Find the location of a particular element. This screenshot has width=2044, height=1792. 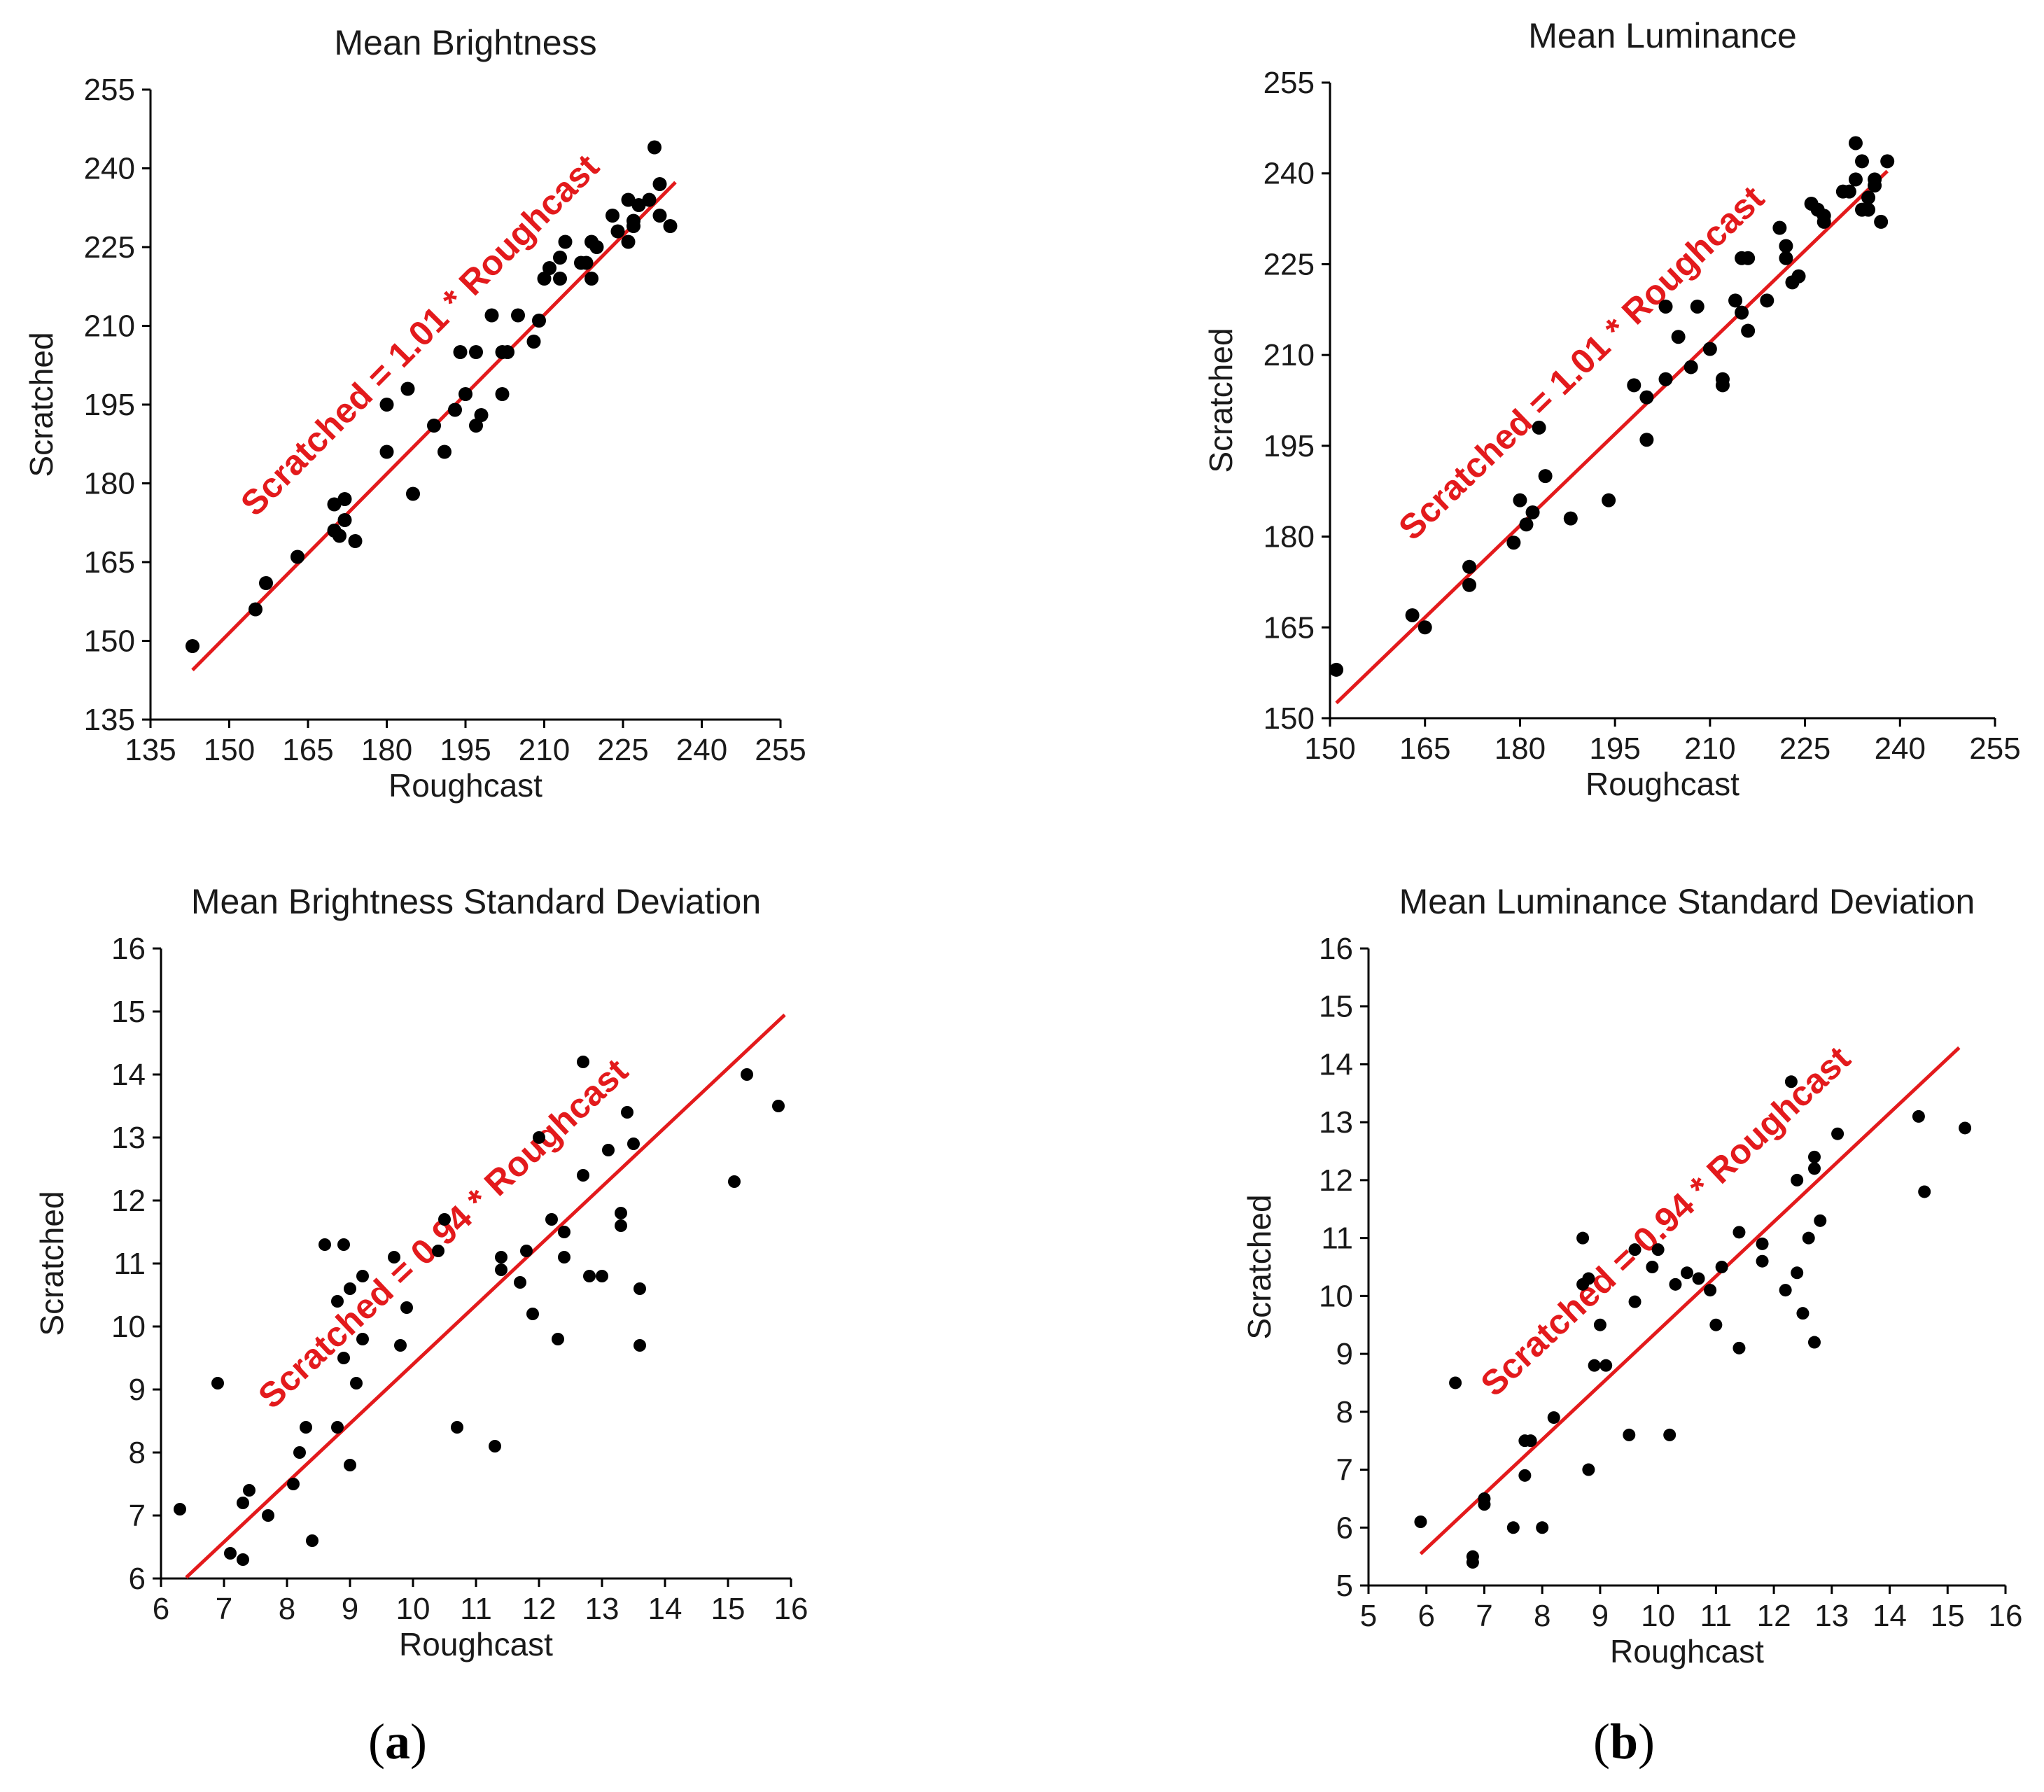

y-tick-label: 12 is located at coordinates (128, 1201).